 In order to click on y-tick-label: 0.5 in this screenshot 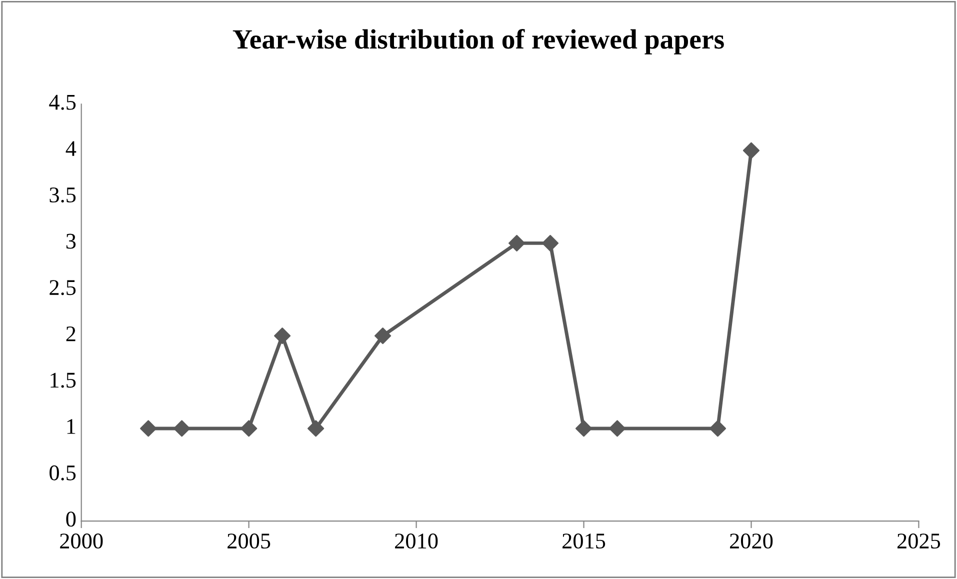, I will do `click(63, 472)`.